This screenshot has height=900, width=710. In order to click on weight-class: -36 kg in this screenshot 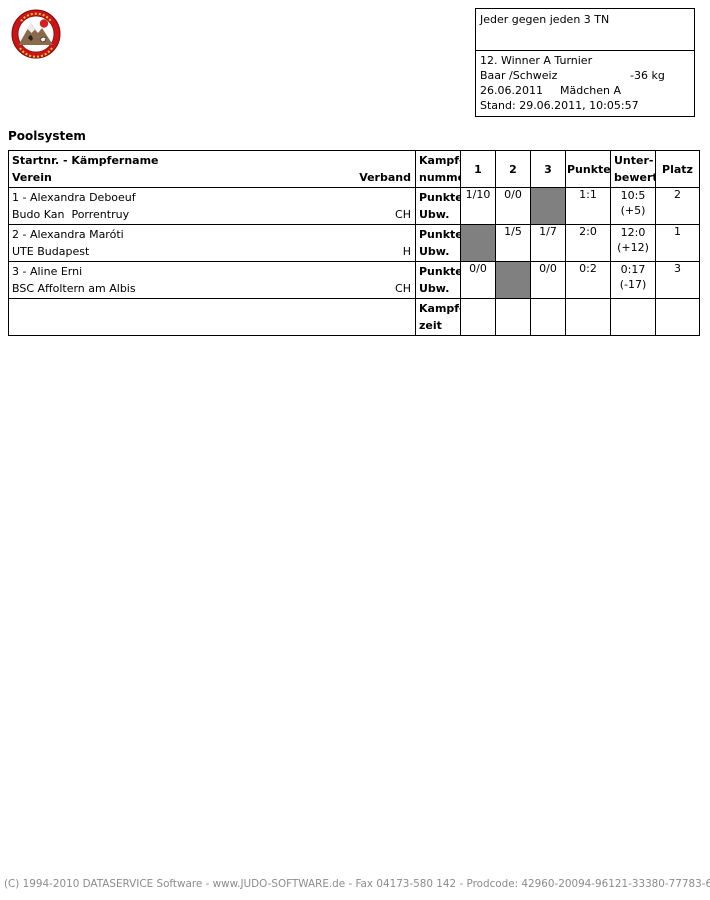, I will do `click(647, 75)`.